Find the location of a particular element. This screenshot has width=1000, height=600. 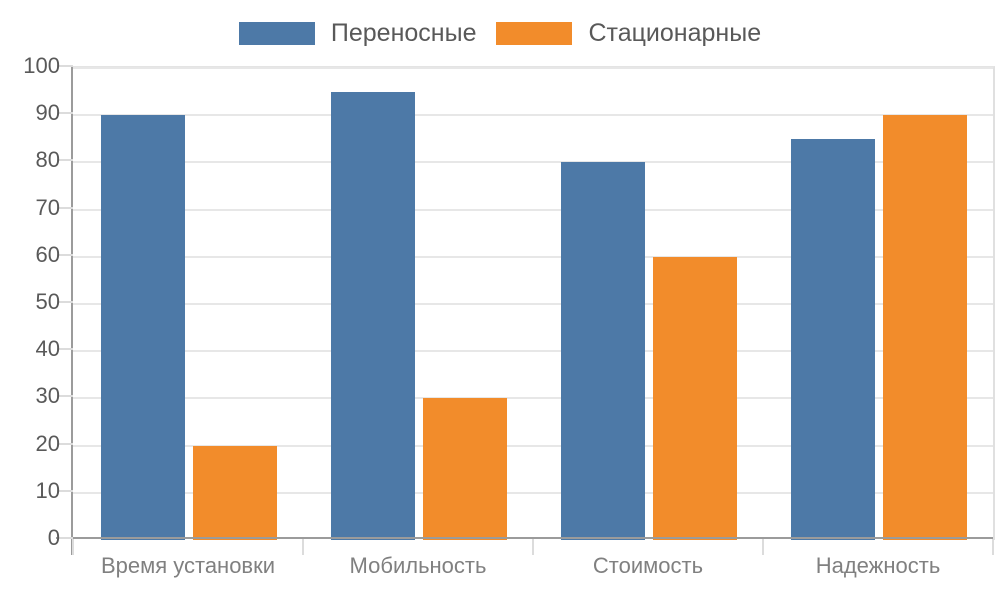

y-axis-label: 50 is located at coordinates (47, 301).